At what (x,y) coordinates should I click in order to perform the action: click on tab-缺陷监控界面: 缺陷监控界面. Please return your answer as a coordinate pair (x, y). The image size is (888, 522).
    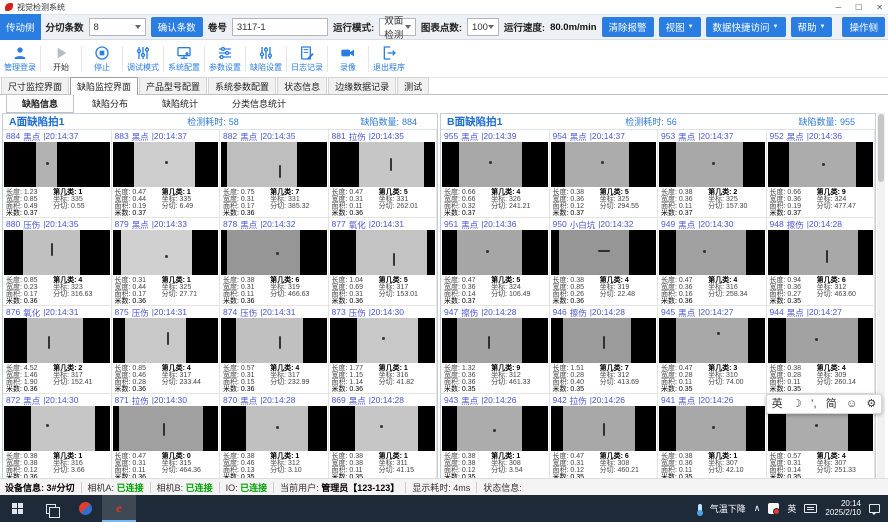
    Looking at the image, I should click on (104, 86).